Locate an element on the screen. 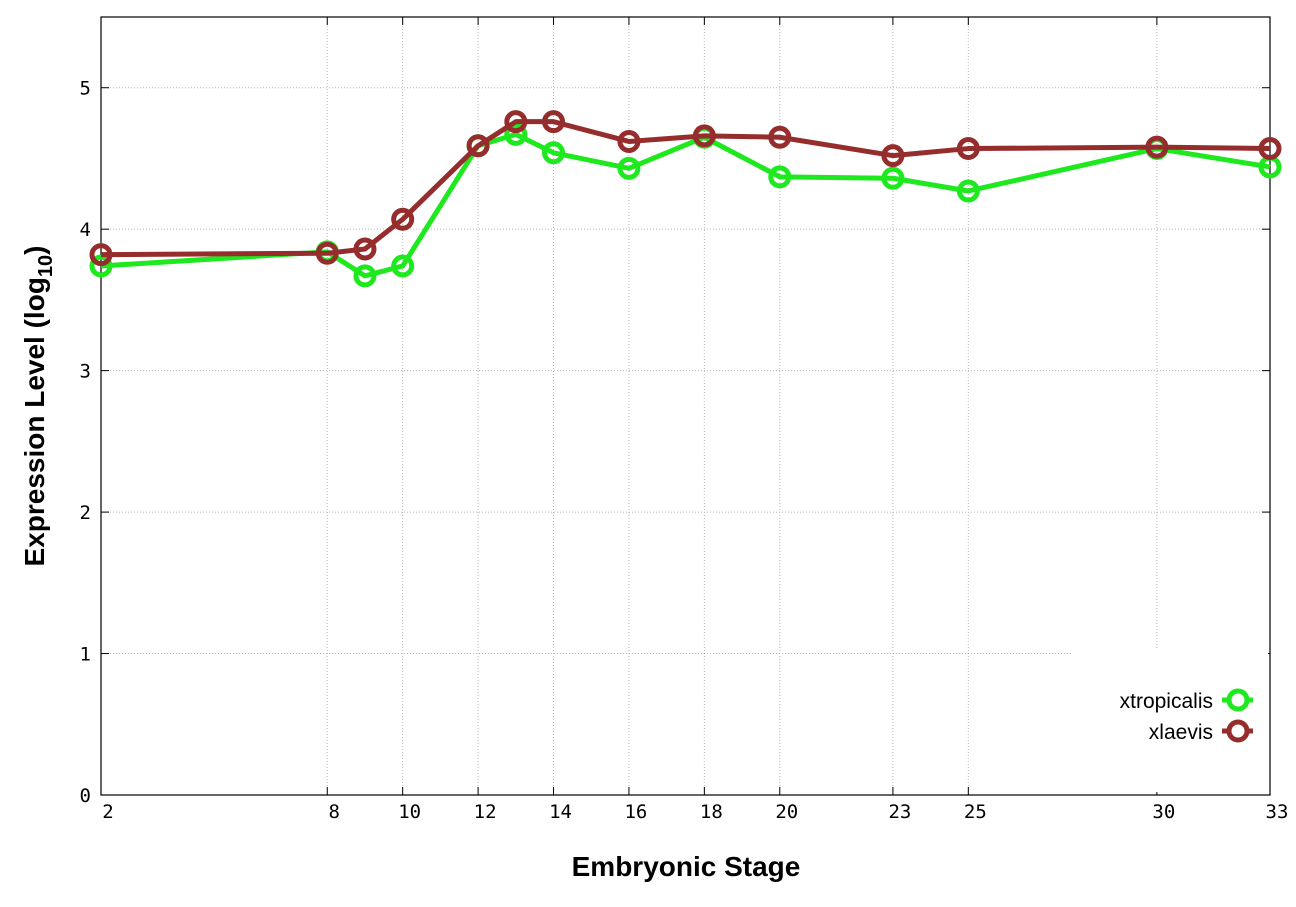  x-tick-label: 30 is located at coordinates (1163, 812).